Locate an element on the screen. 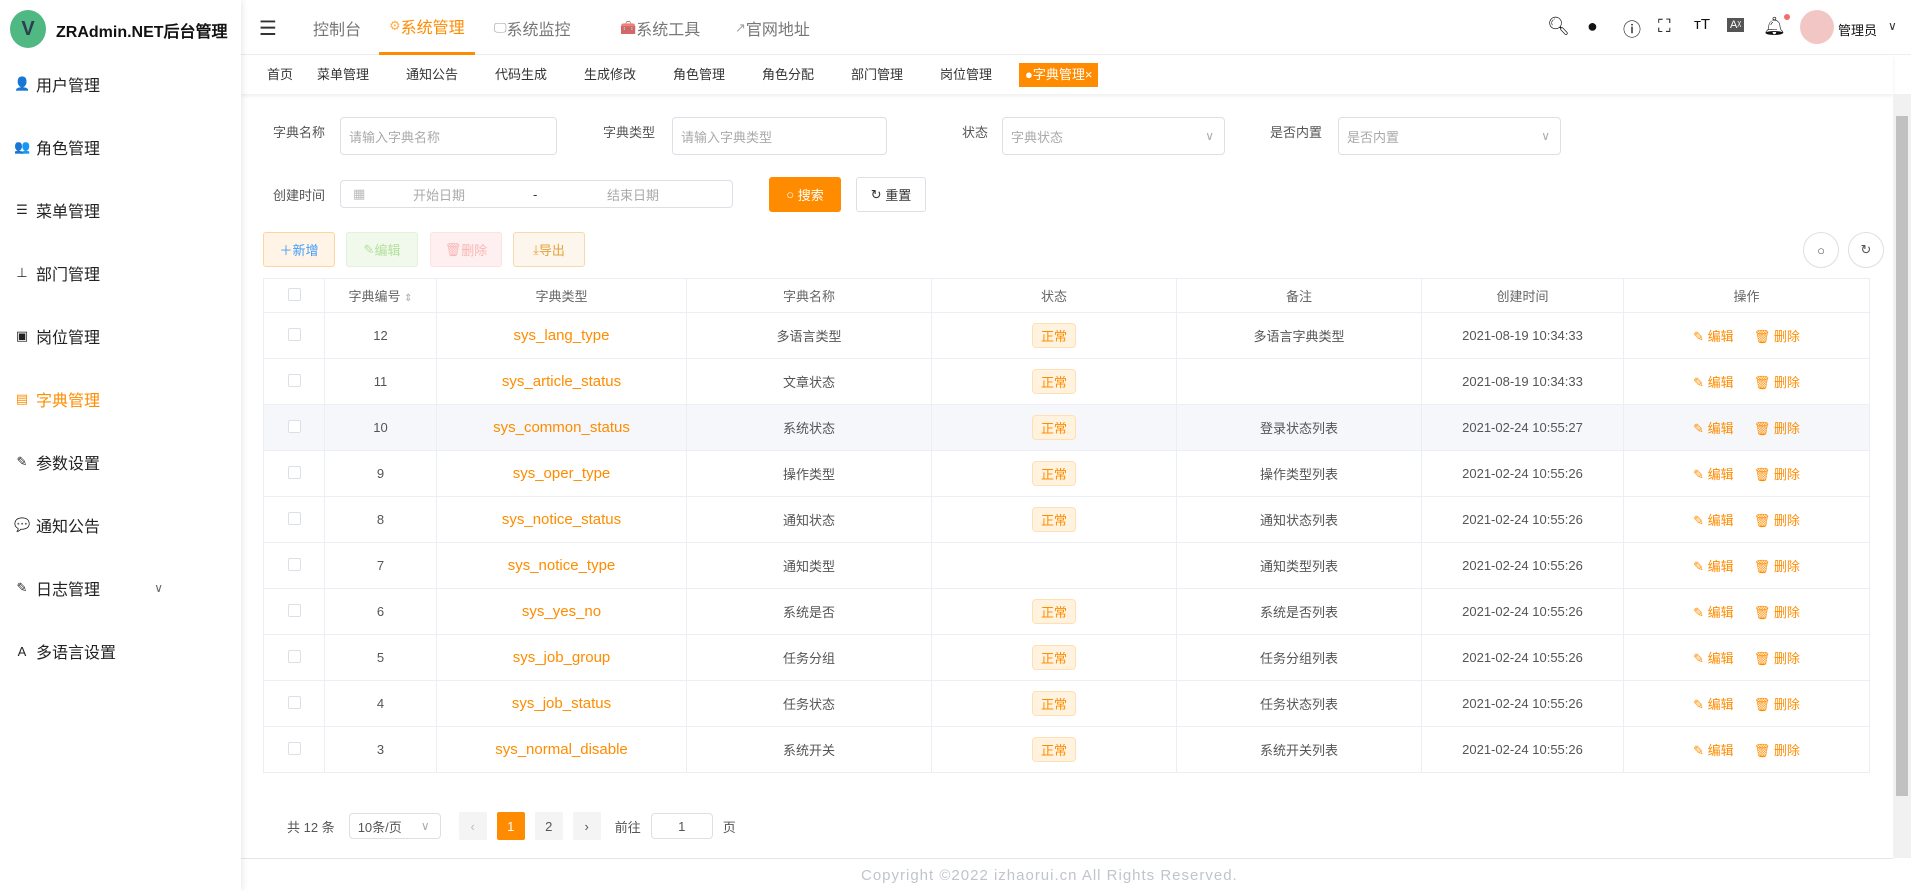 The height and width of the screenshot is (891, 1911). search-button: ○ 搜索 is located at coordinates (805, 194).